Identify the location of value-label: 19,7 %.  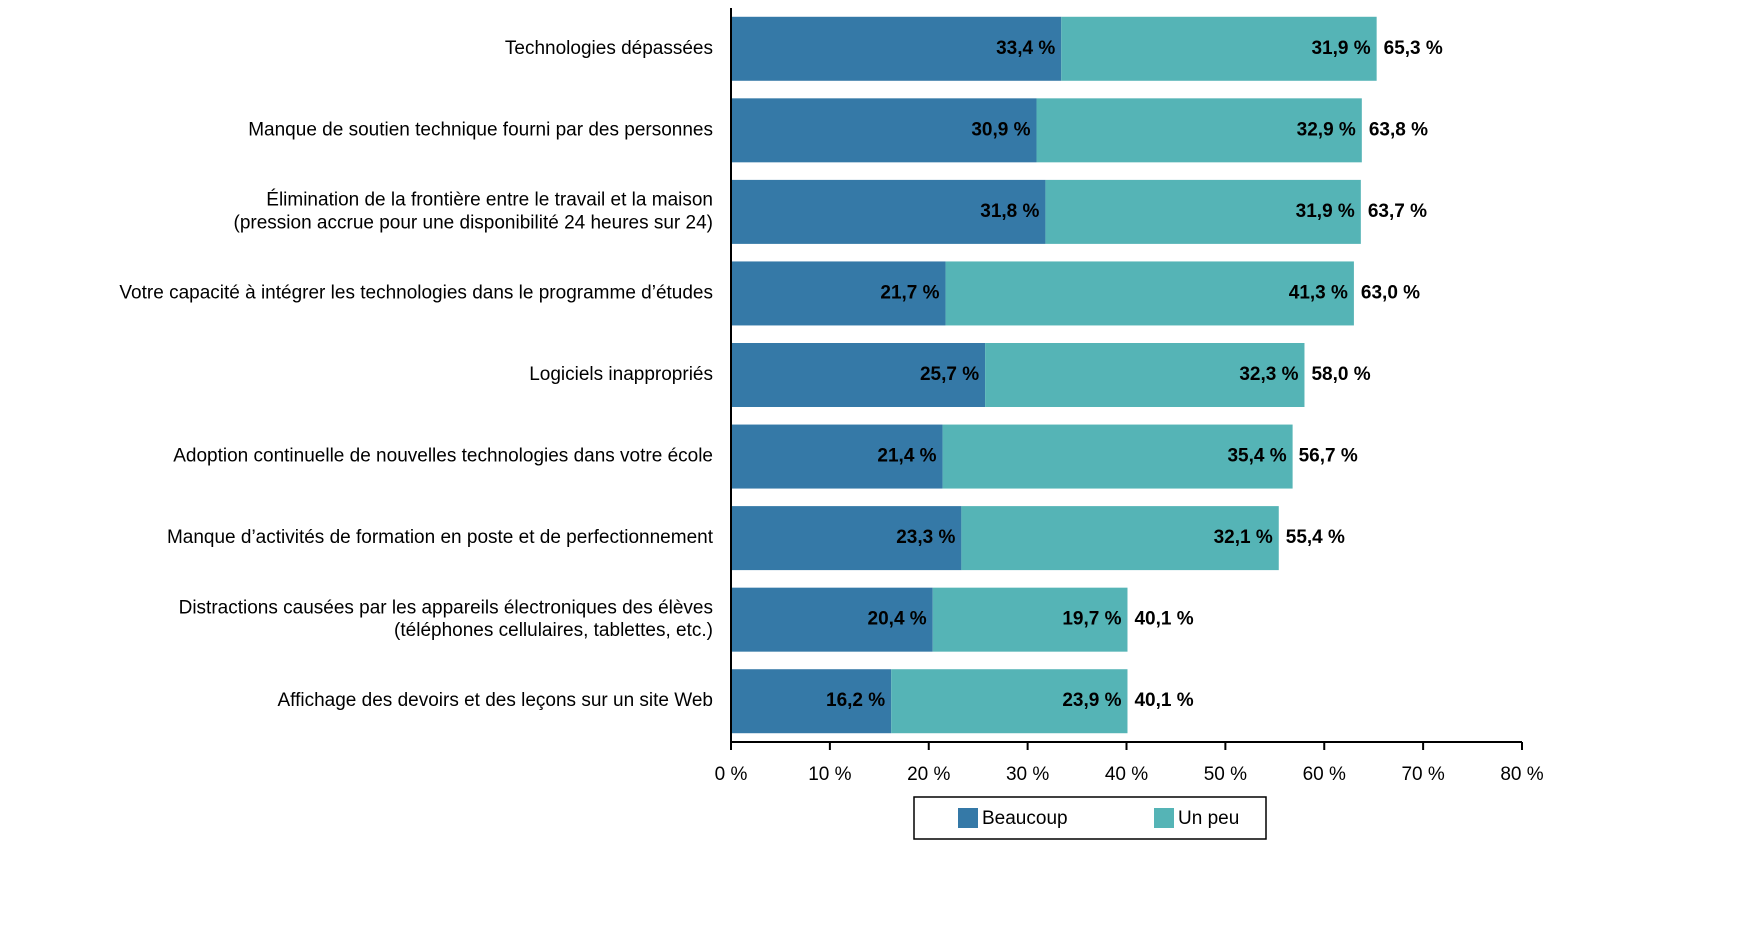
(1091, 619).